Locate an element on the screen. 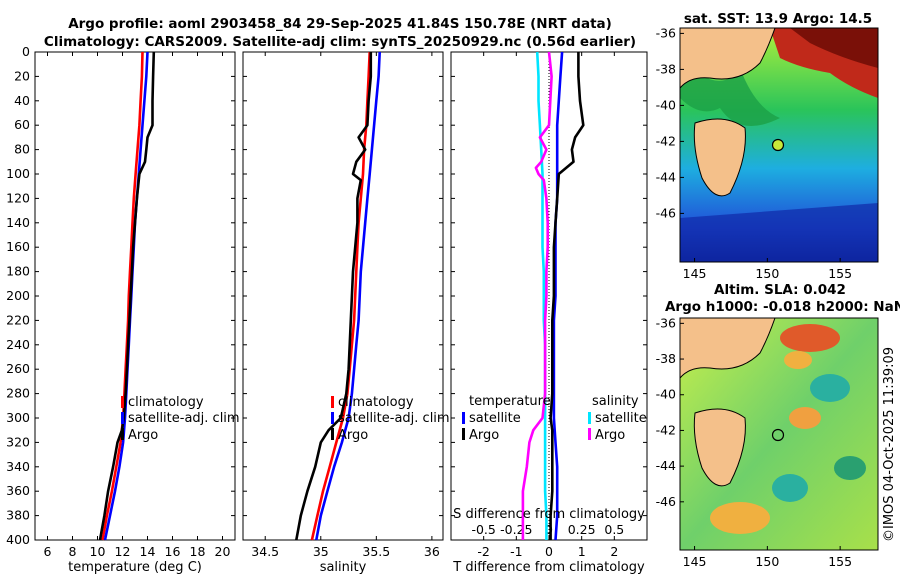  depth-tick-label: 300 is located at coordinates (18, 417).